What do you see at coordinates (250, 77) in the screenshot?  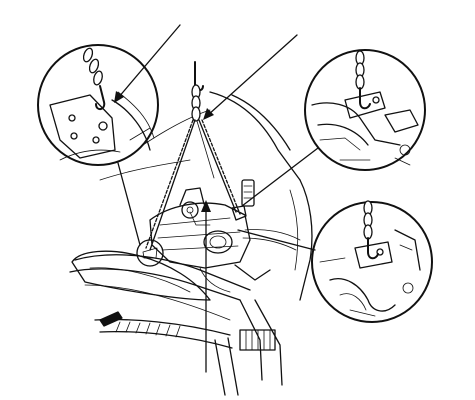 I see `leader-top-right` at bounding box center [250, 77].